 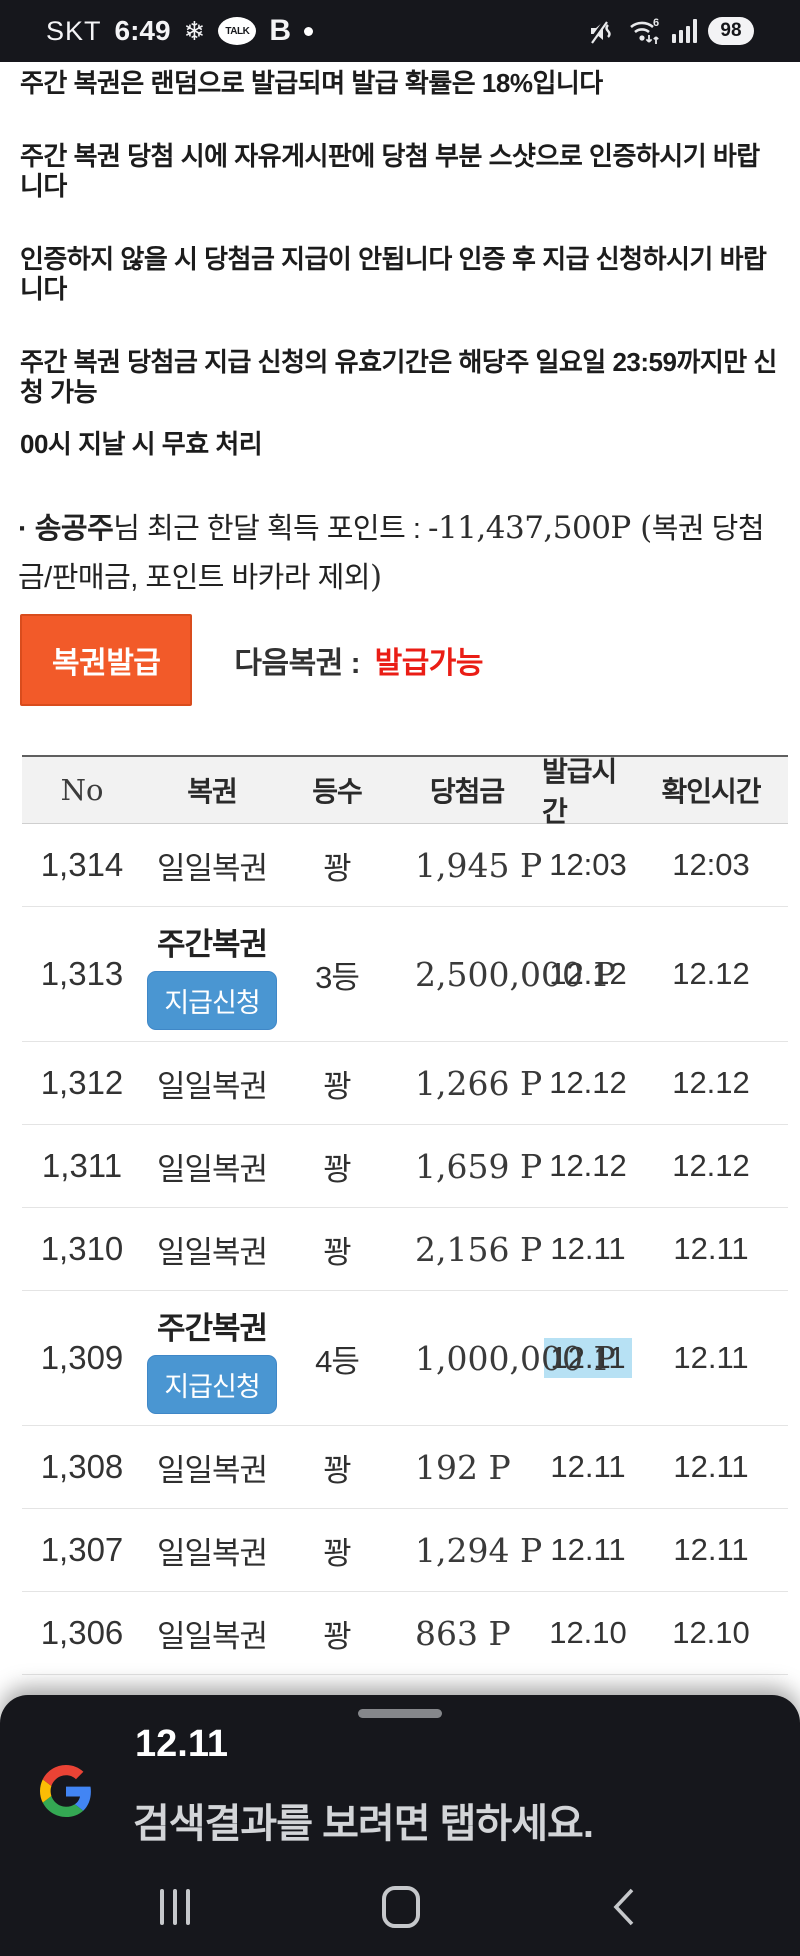 What do you see at coordinates (731, 30) in the screenshot?
I see `battery-percent-label: 98` at bounding box center [731, 30].